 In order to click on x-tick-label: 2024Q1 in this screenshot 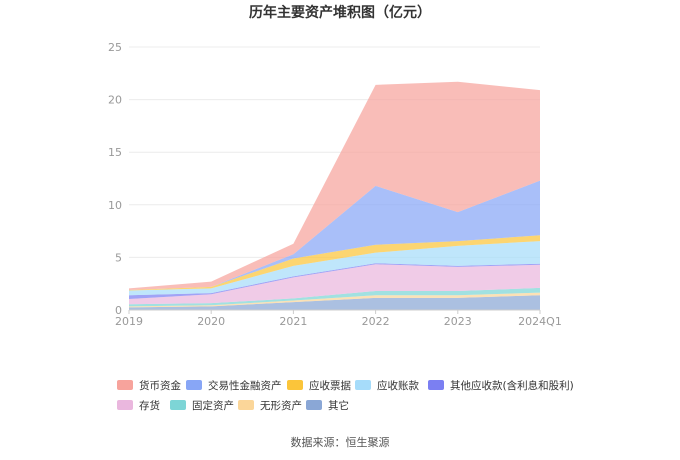, I will do `click(540, 321)`.